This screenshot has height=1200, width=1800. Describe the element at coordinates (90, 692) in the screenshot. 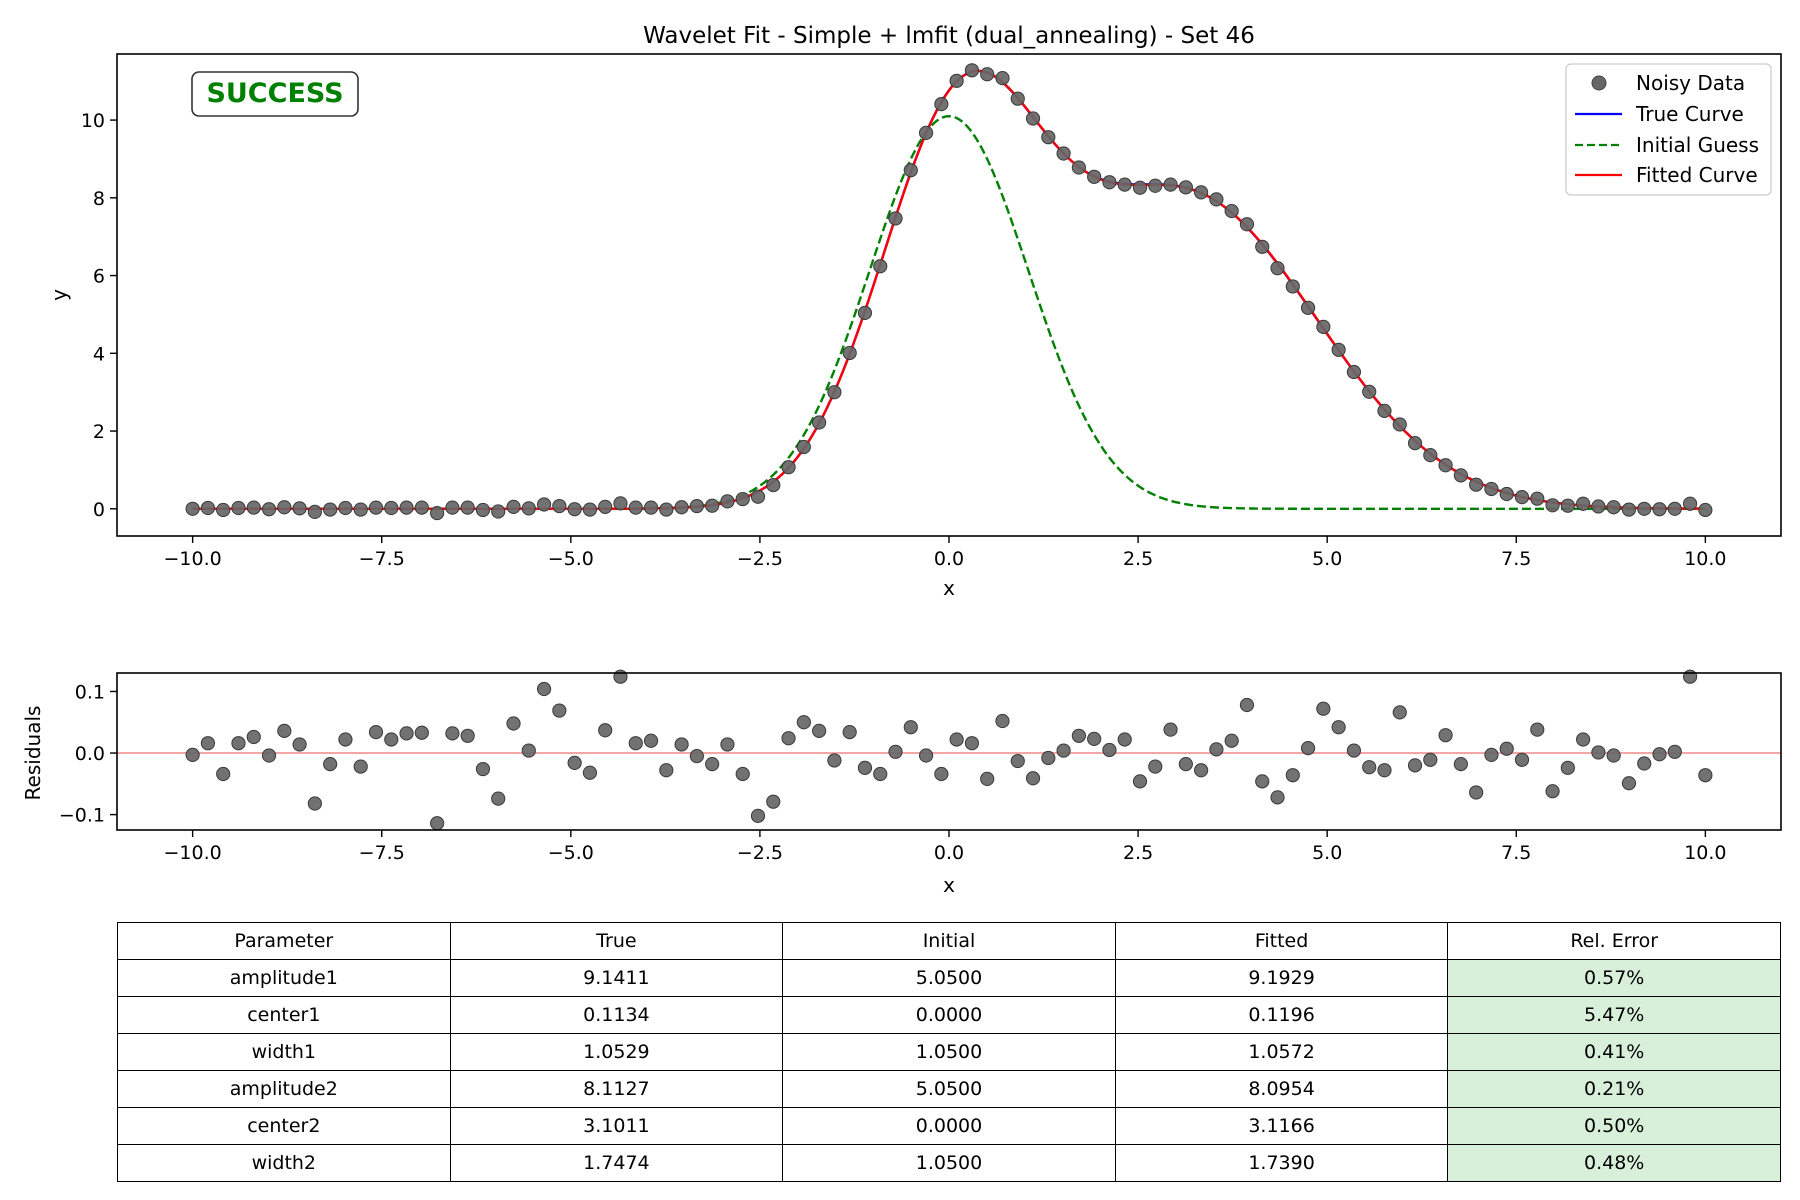

I see `y-tick-label: 0.1` at that location.